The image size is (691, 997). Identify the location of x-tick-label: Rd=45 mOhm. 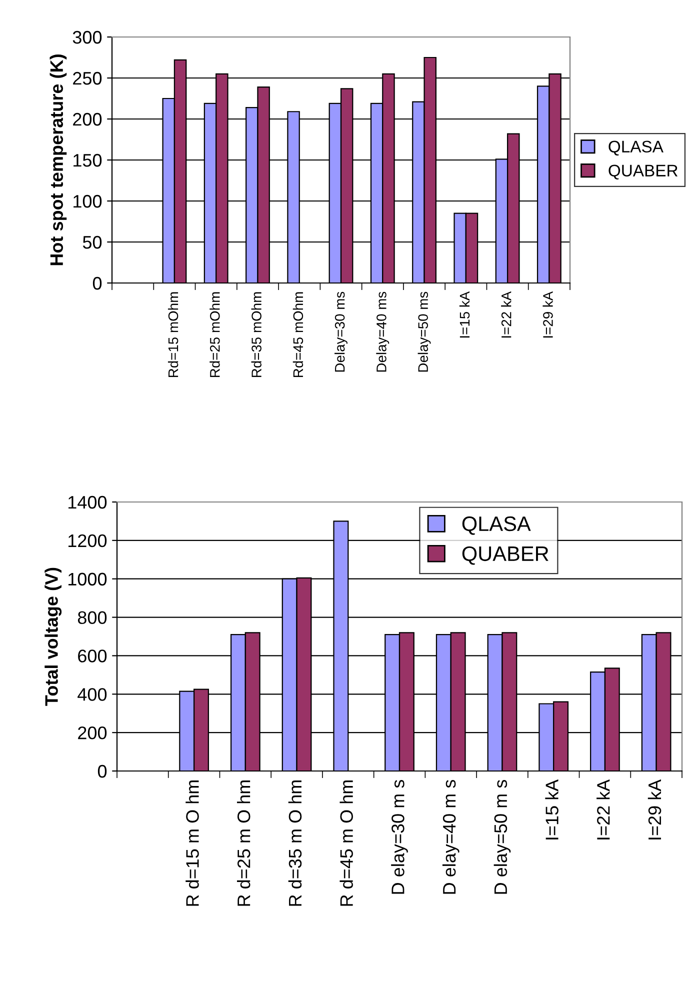
(298, 335).